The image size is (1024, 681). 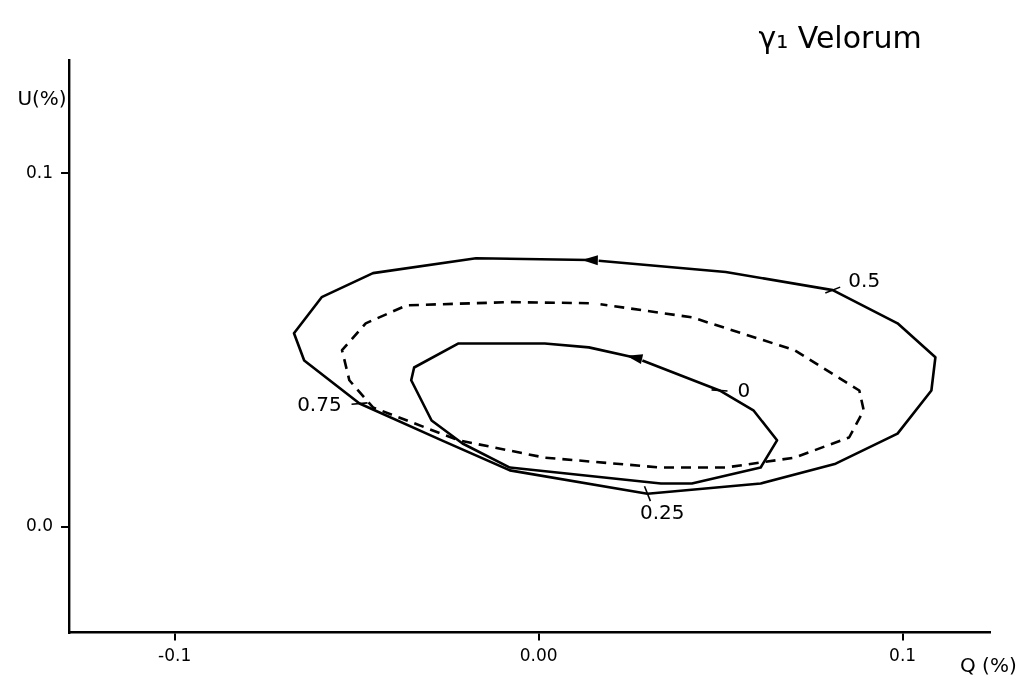 I want to click on chart-title: γ₁ Velorum, so click(x=840, y=37).